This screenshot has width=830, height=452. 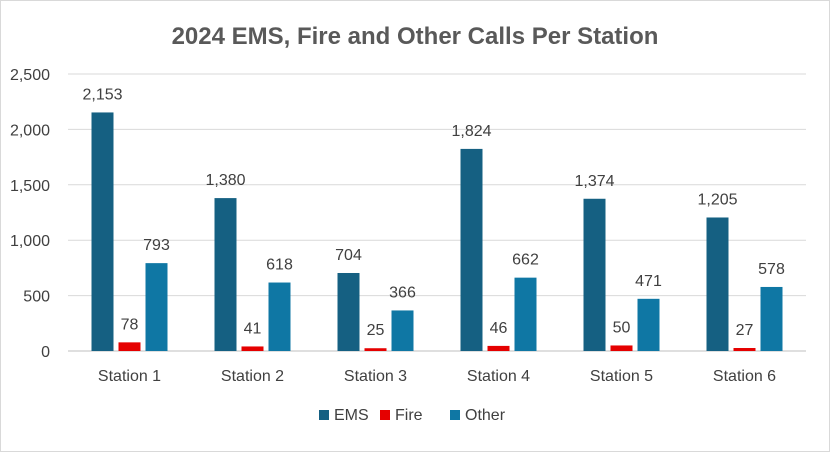 I want to click on data-label-ems: 1,374, so click(x=594, y=181).